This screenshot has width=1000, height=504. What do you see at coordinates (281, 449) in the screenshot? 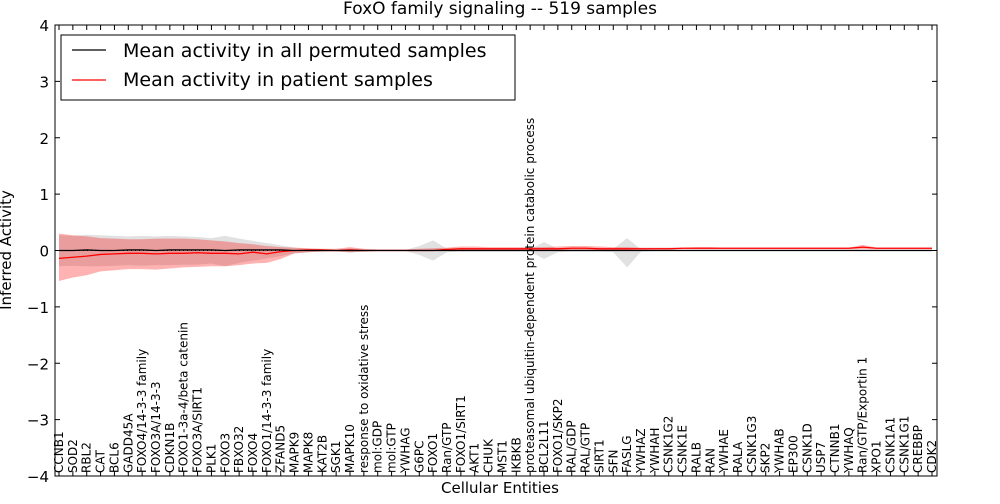
I see `x-tick-label: ZFAND5` at bounding box center [281, 449].